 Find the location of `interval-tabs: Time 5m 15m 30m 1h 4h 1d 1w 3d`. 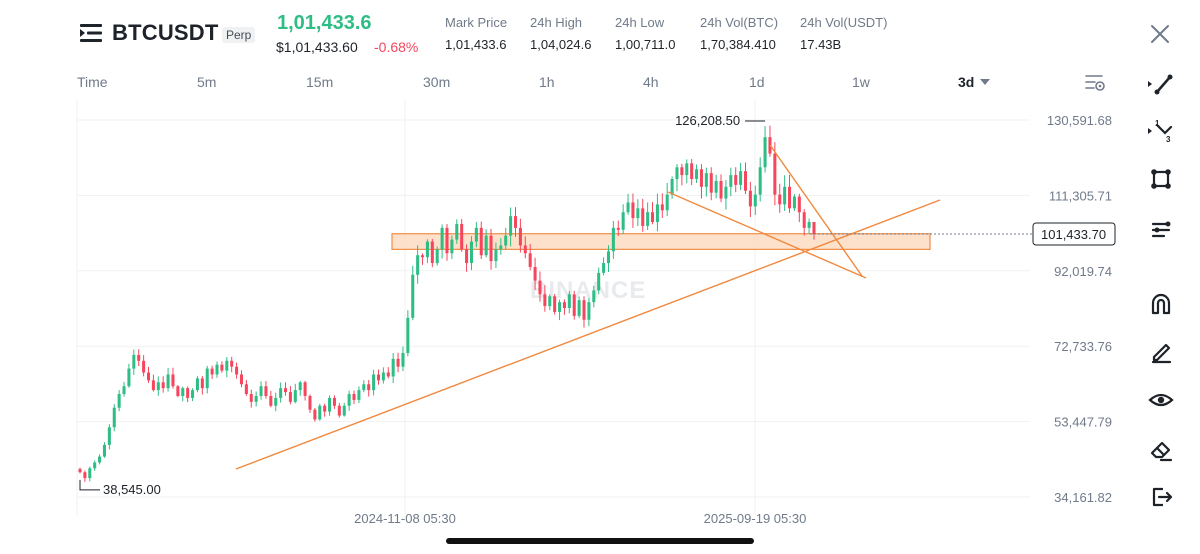

interval-tabs: Time 5m 15m 30m 1h 4h 1d 1w 3d is located at coordinates (555, 83).